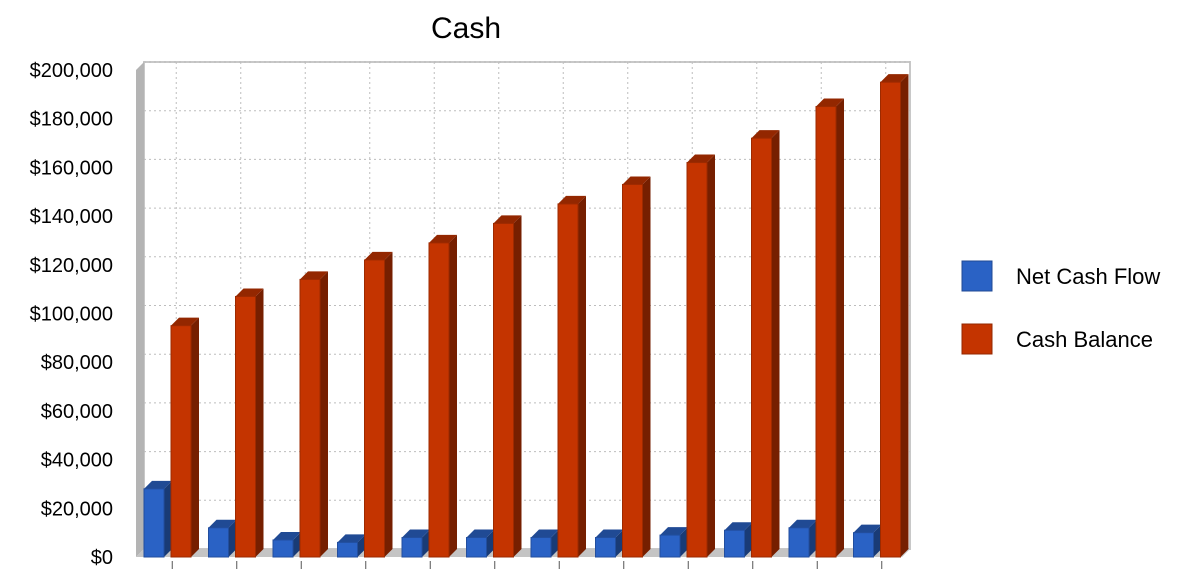  Describe the element at coordinates (77, 461) in the screenshot. I see `y-tick-label: $40,000` at that location.